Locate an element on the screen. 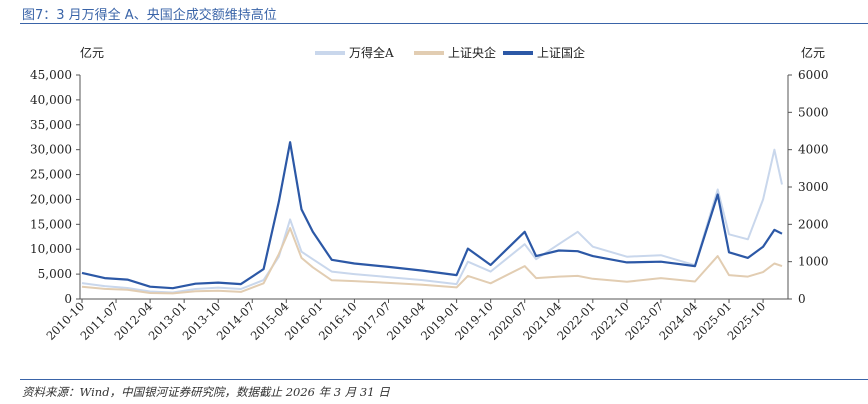  left-tick-label: 15,000 is located at coordinates (51, 224).